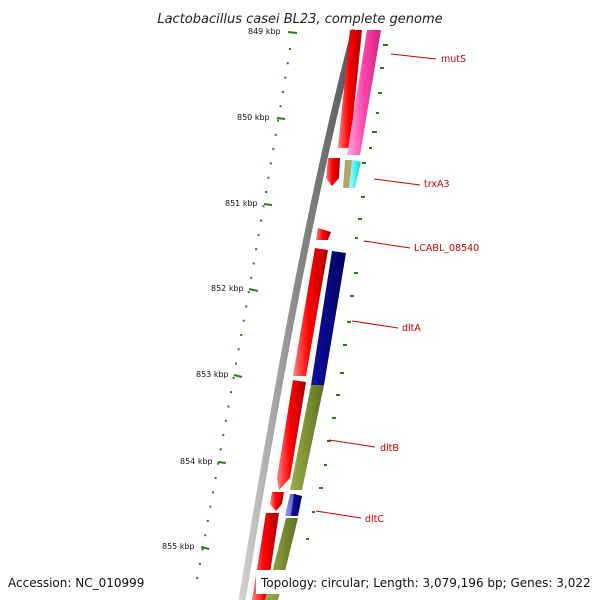 This screenshot has height=600, width=600. I want to click on gene-label-mutS: mutS, so click(453, 59).